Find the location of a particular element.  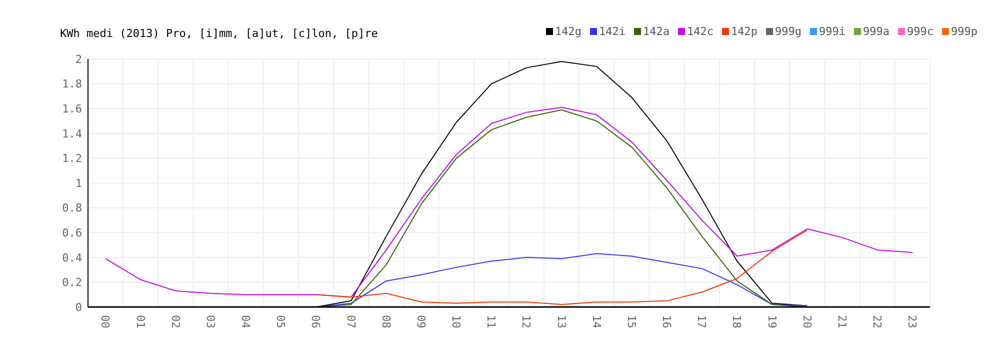

y-tick-label: 1.6 is located at coordinates (72, 109).